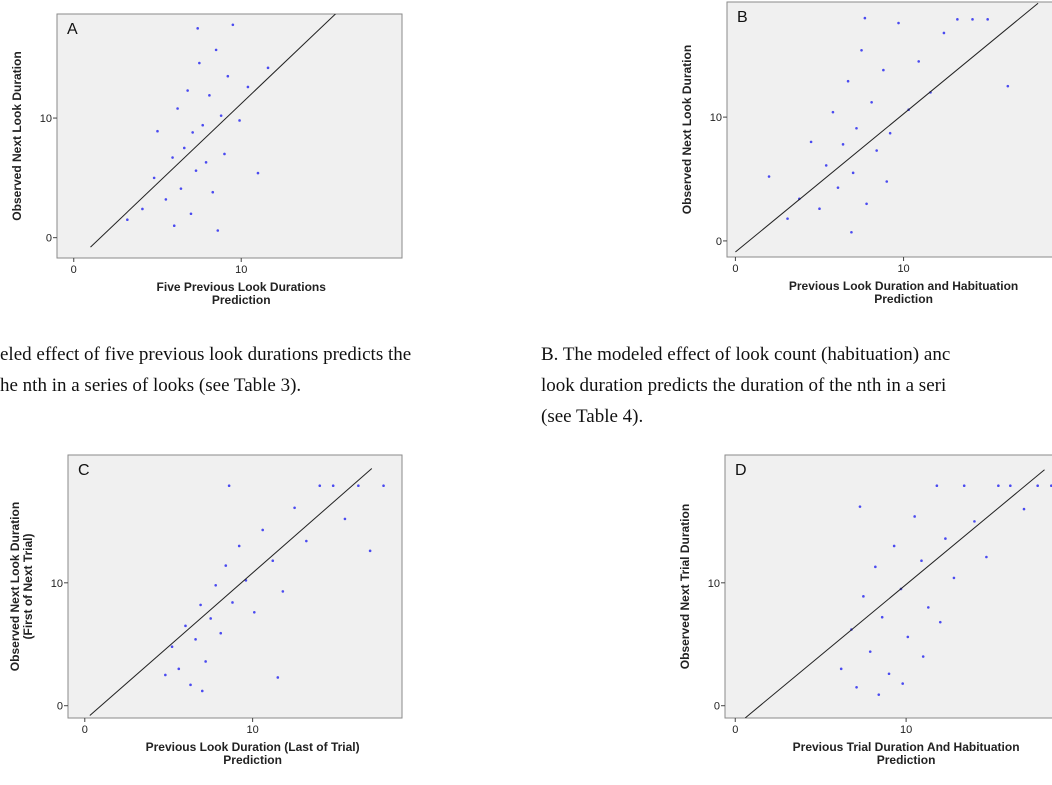 The height and width of the screenshot is (785, 1052). Describe the element at coordinates (742, 17) in the screenshot. I see `panel-letter: B` at that location.